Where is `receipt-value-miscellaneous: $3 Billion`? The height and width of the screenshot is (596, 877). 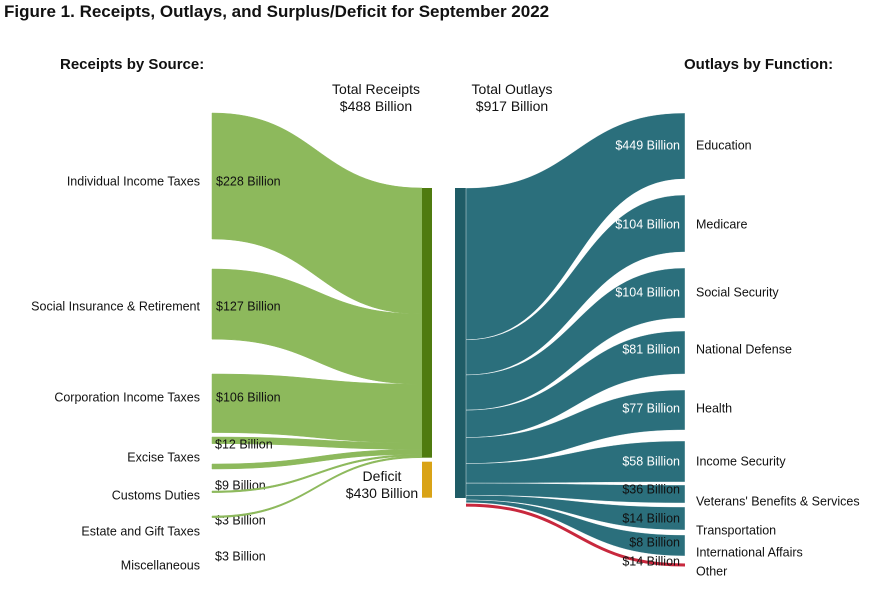
receipt-value-miscellaneous: $3 Billion is located at coordinates (240, 556).